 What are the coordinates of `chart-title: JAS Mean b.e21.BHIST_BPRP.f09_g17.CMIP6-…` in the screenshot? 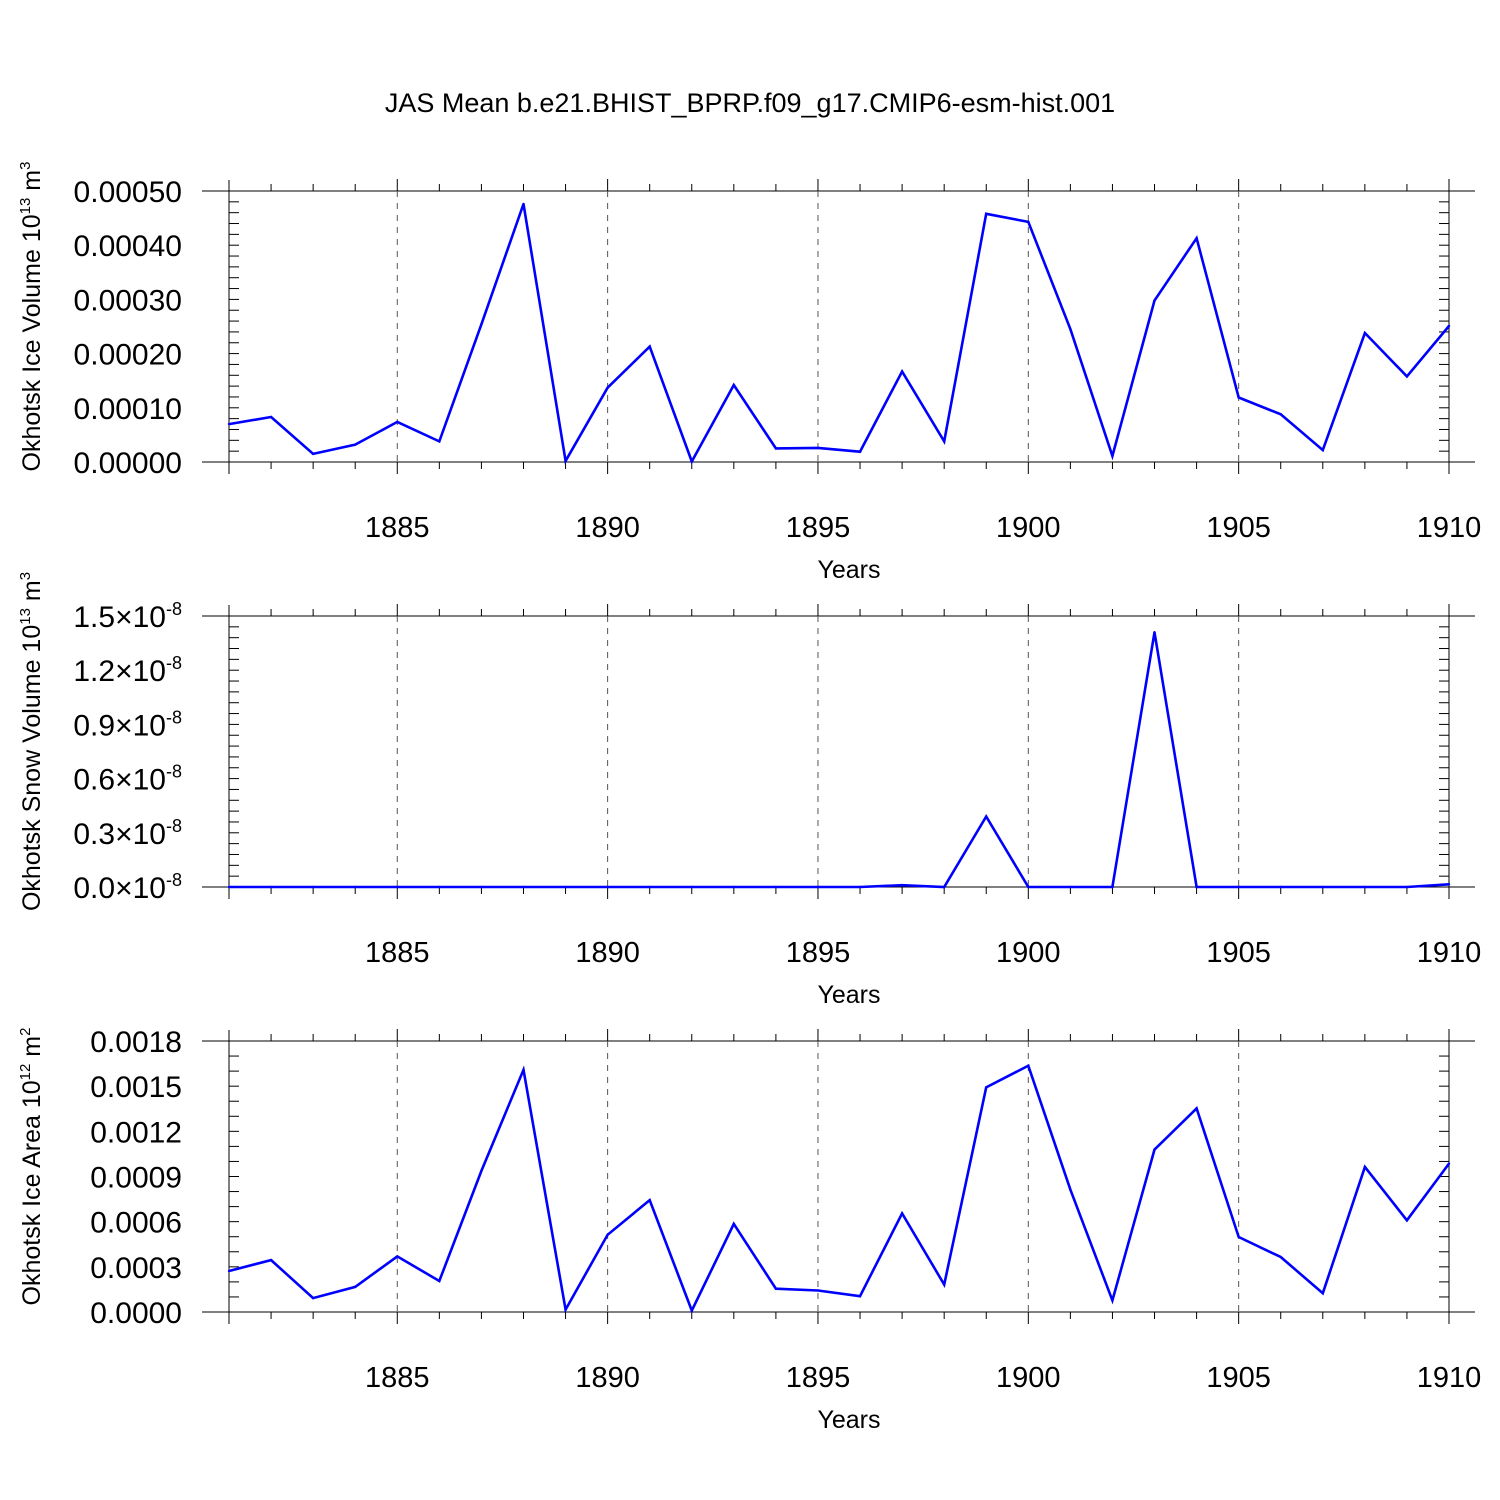 It's located at (750, 103).